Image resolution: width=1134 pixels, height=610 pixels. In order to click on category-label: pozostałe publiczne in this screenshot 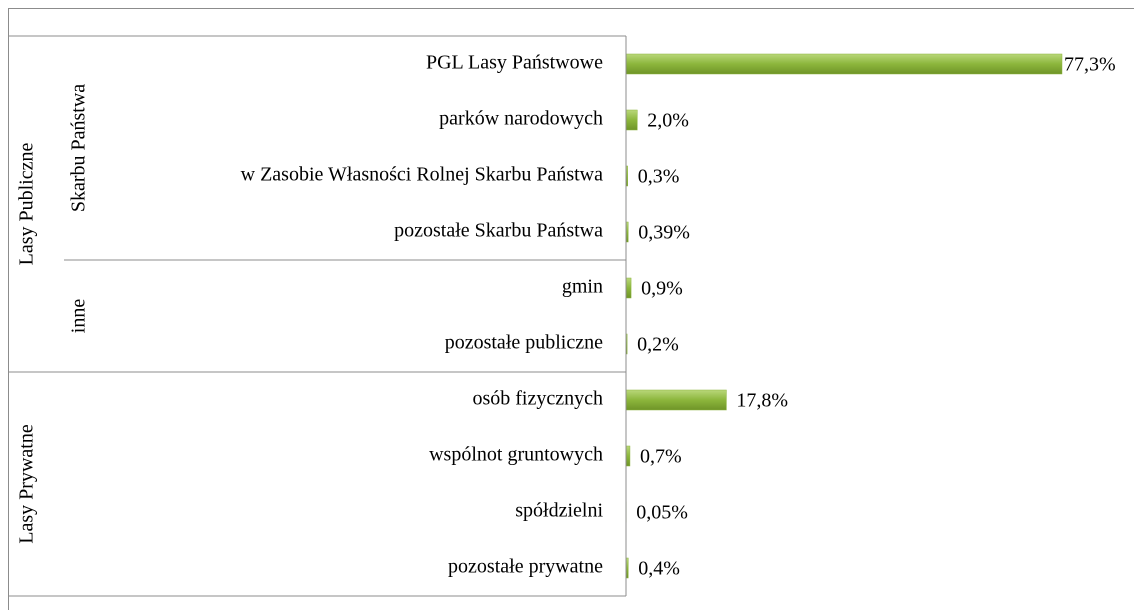, I will do `click(524, 343)`.